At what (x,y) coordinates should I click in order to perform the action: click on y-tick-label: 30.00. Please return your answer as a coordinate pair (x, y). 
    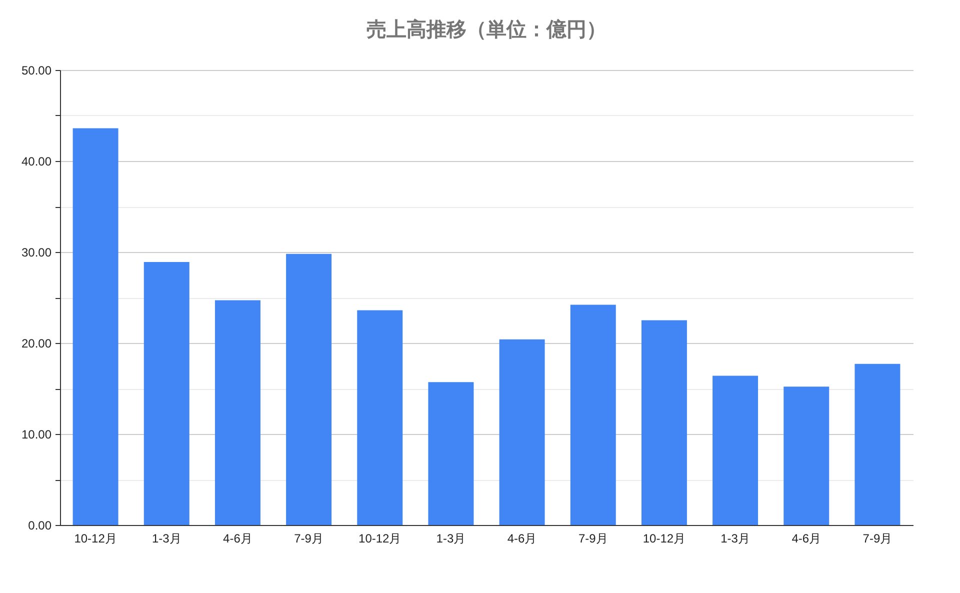
    Looking at the image, I should click on (36, 253).